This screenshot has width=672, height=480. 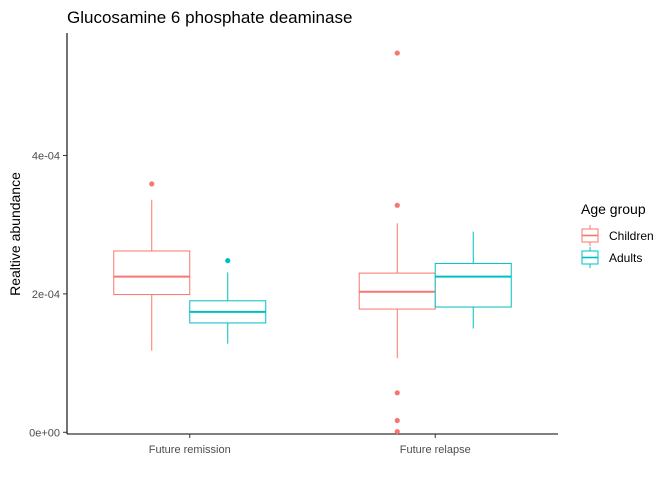 What do you see at coordinates (15, 234) in the screenshot?
I see `y-axis-title: Realtive abundance` at bounding box center [15, 234].